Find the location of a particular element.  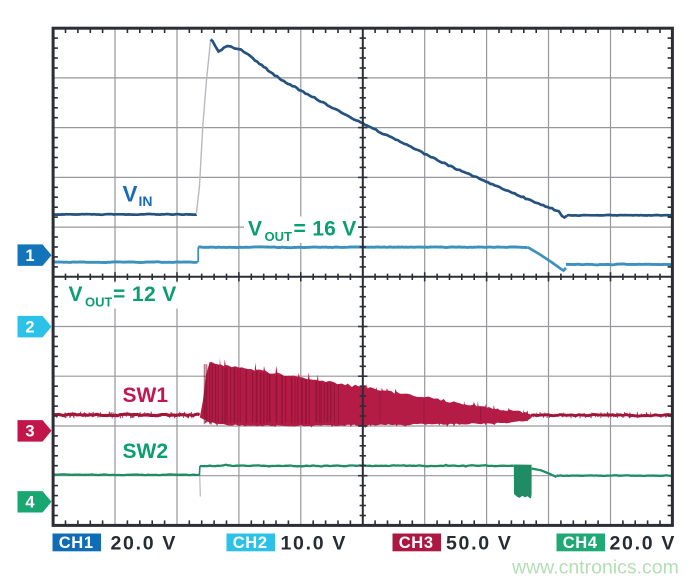

svg-text: 3 is located at coordinates (29, 432).